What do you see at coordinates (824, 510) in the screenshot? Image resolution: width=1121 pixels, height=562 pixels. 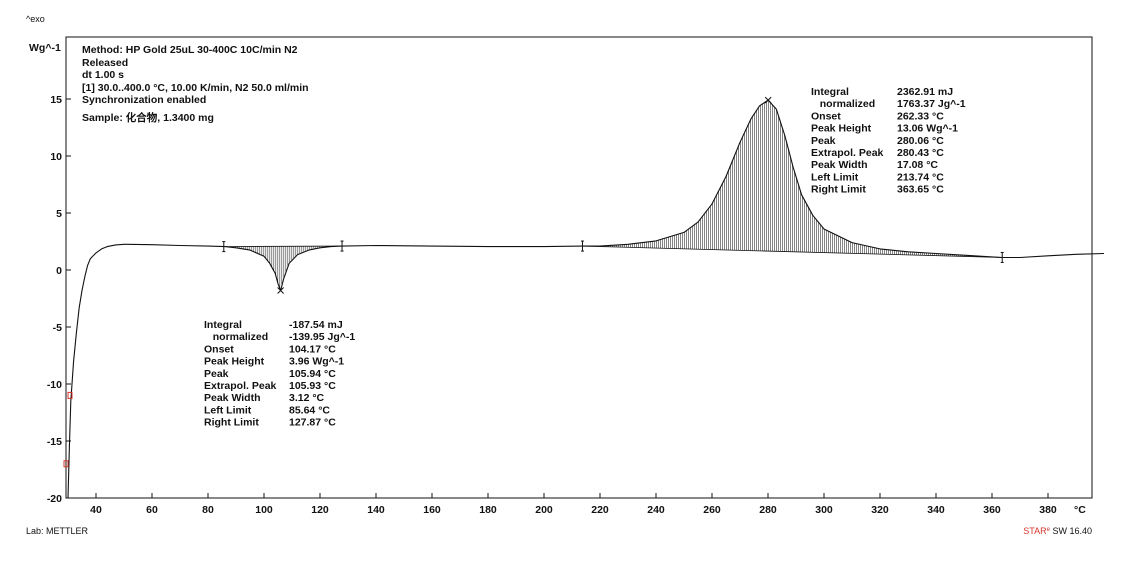 I see `x-tick-label: 300` at bounding box center [824, 510].